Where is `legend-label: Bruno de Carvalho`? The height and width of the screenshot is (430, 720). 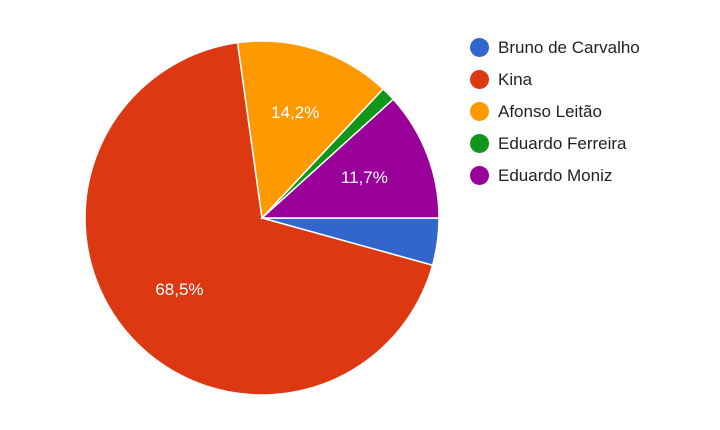 legend-label: Bruno de Carvalho is located at coordinates (569, 47).